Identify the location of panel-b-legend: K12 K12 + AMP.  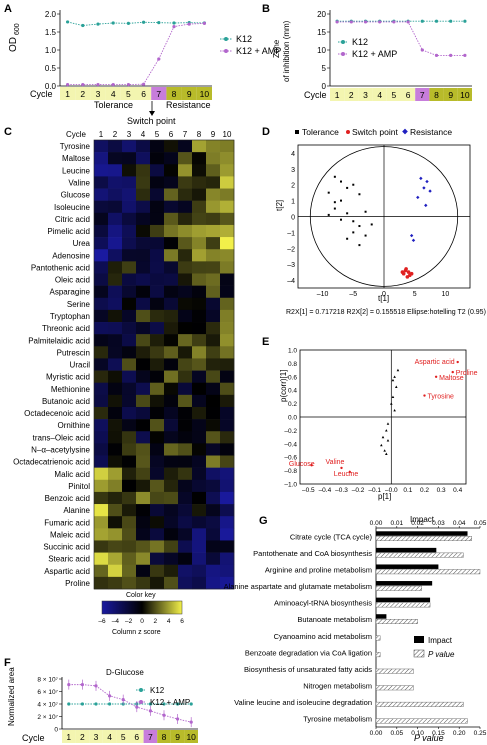
(367, 48).